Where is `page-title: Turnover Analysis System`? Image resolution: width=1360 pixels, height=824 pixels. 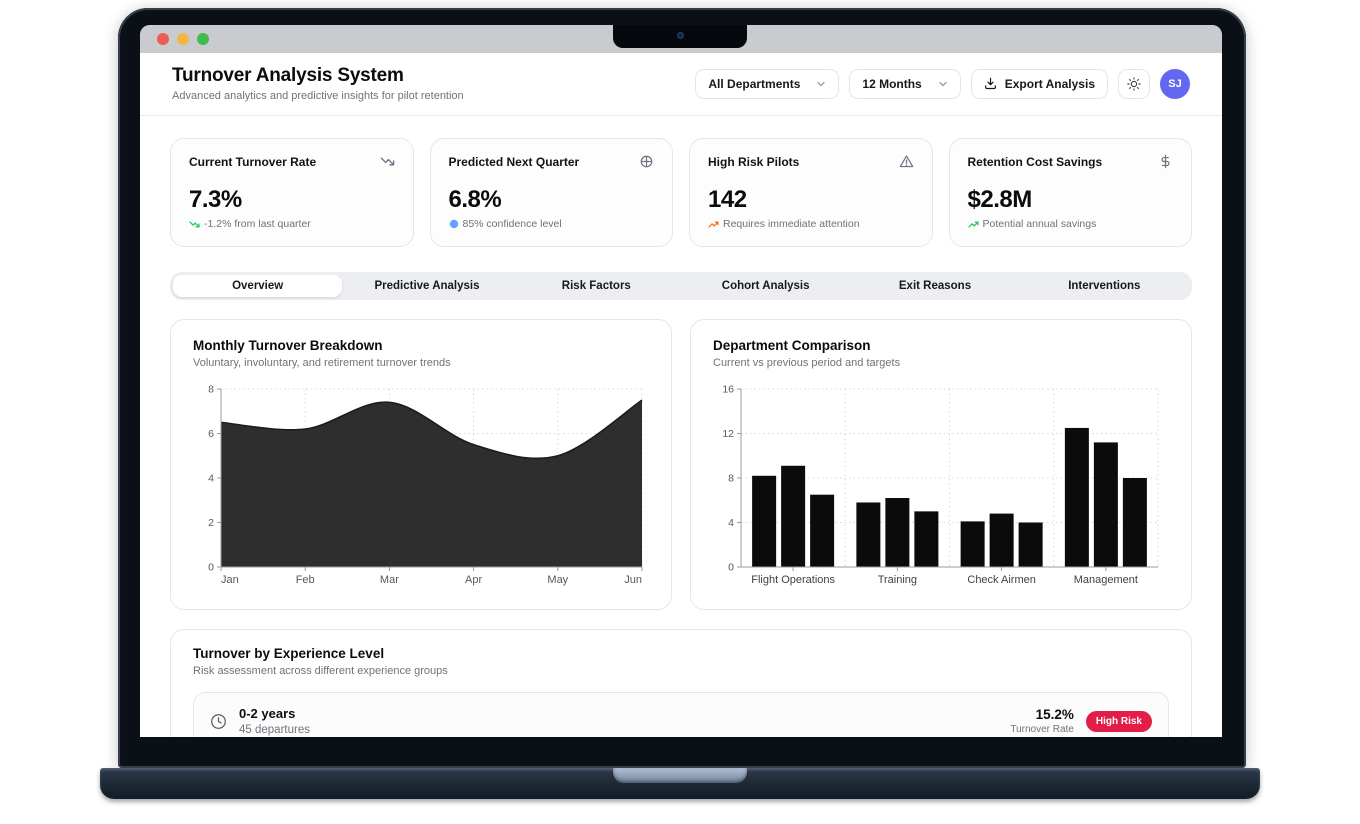 page-title: Turnover Analysis System is located at coordinates (288, 75).